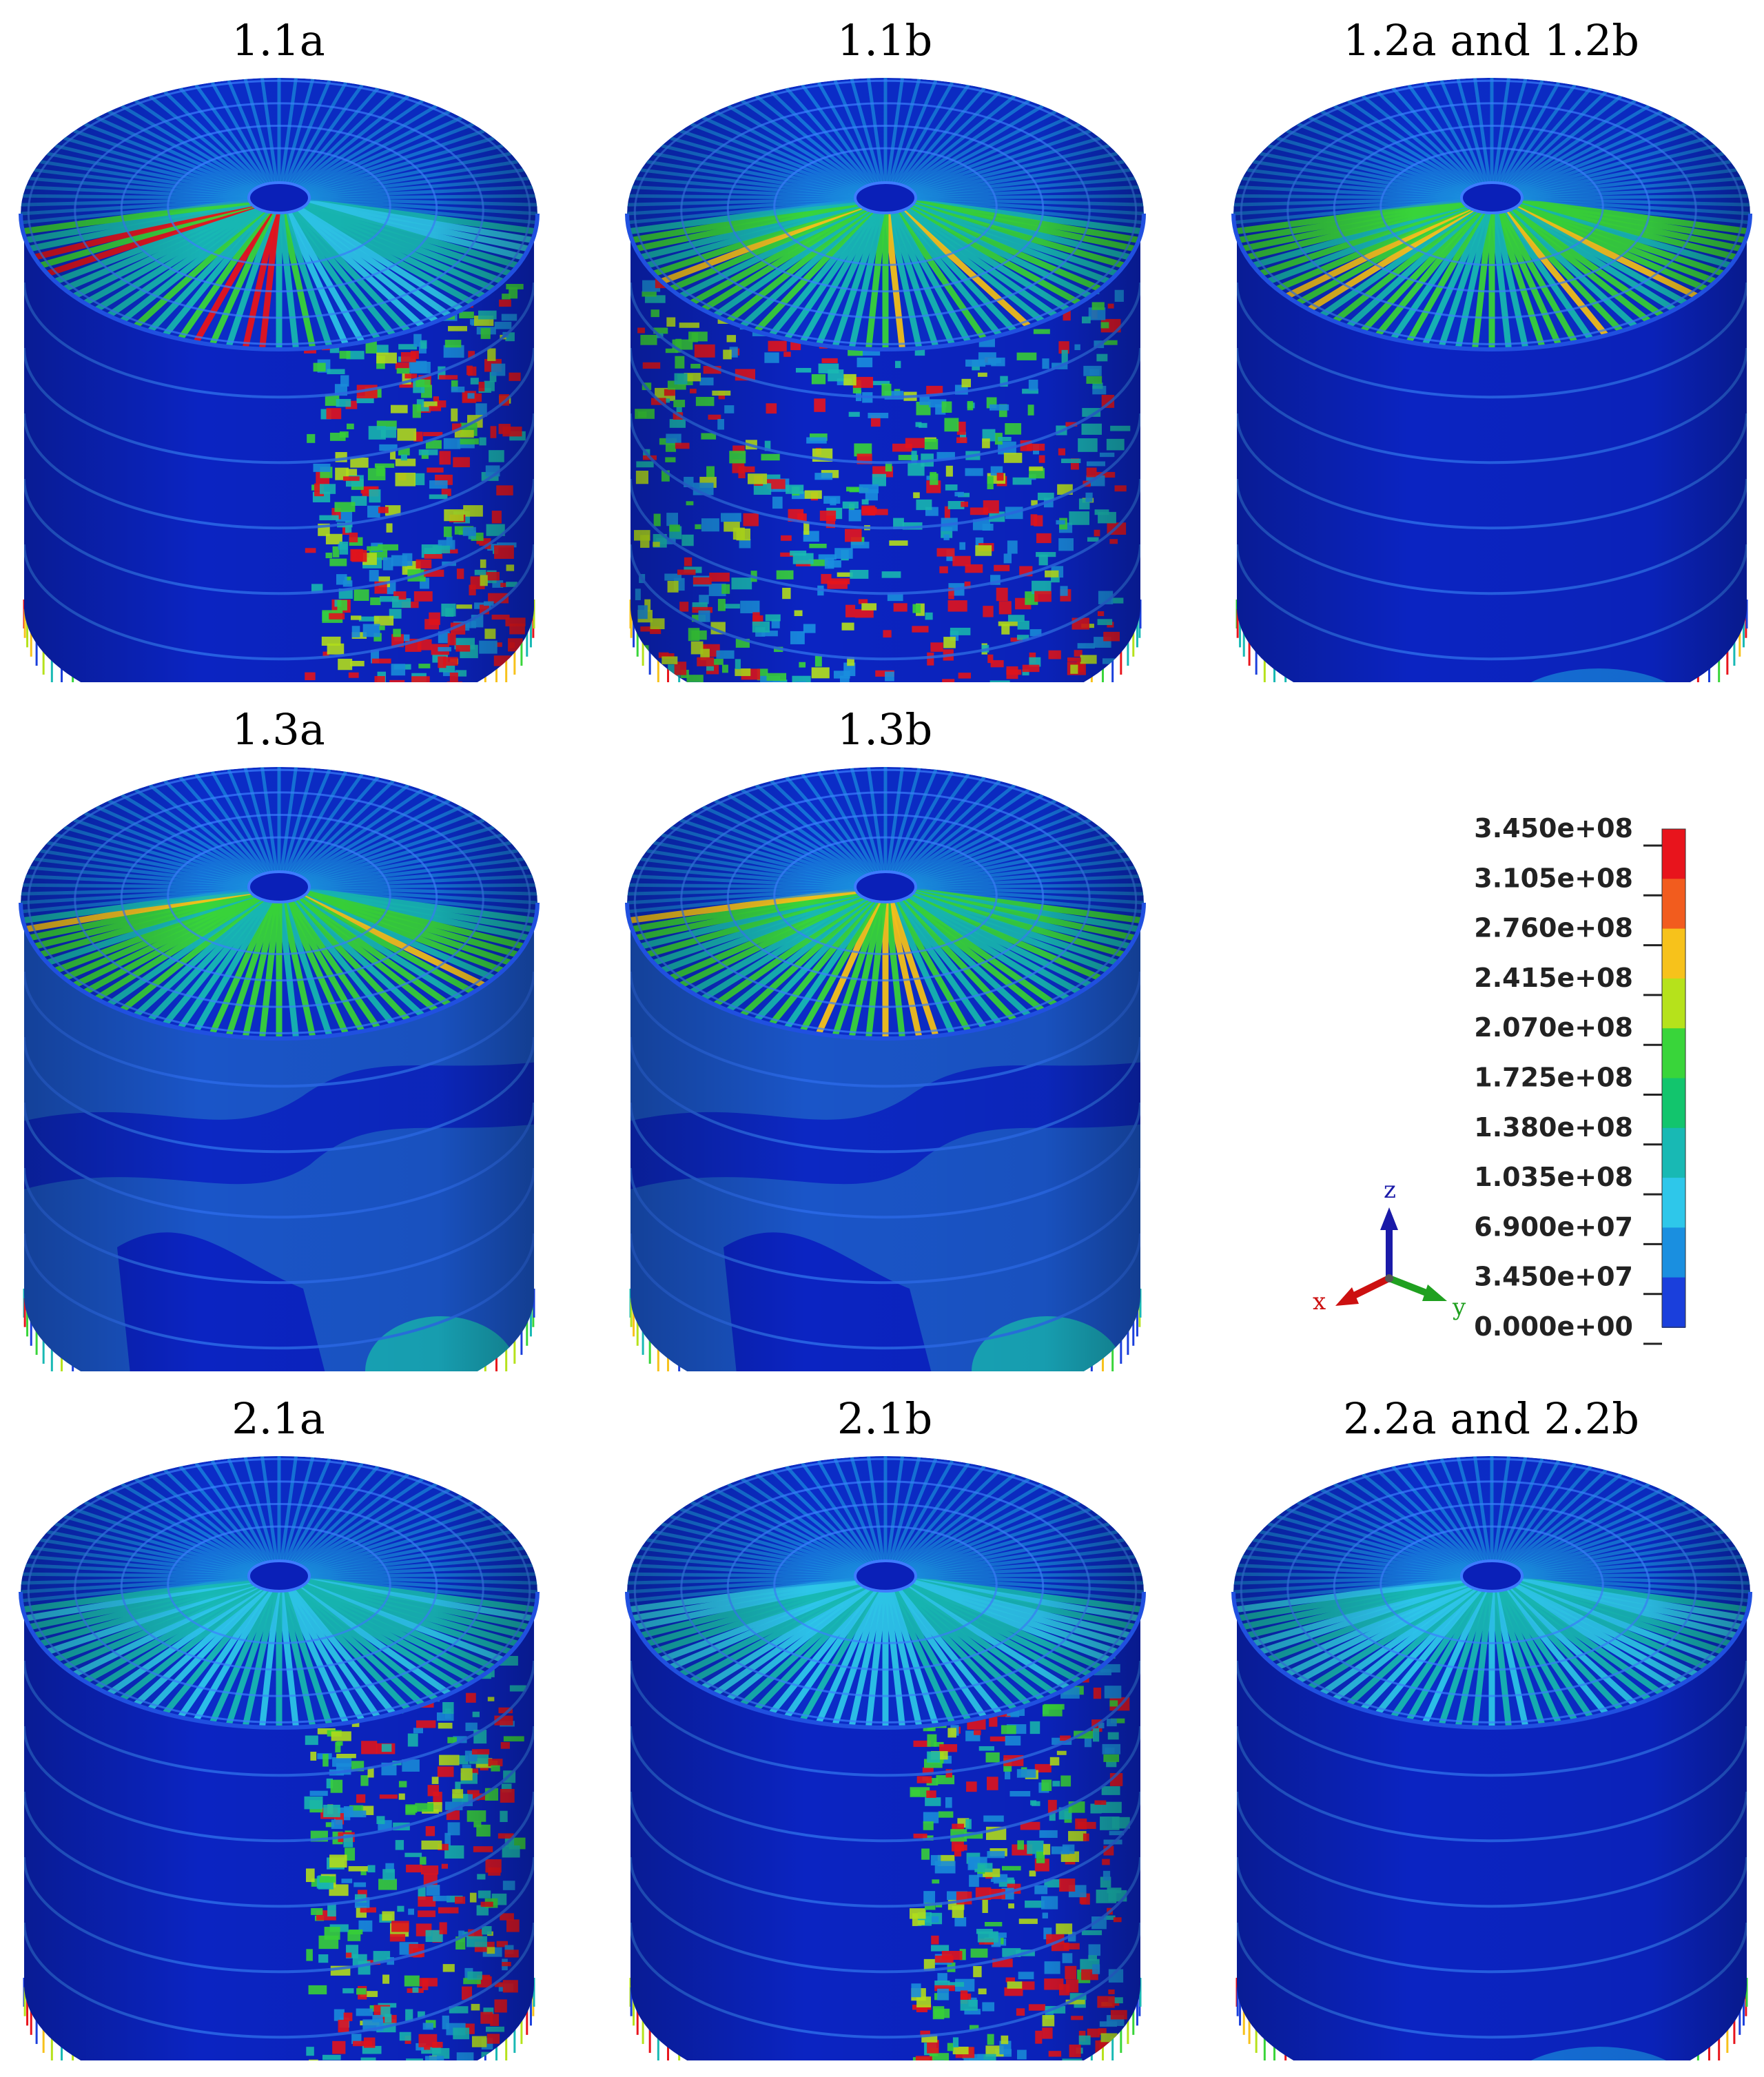  What do you see at coordinates (1553, 1326) in the screenshot?
I see `color-scale-label: 0.000e+00` at bounding box center [1553, 1326].